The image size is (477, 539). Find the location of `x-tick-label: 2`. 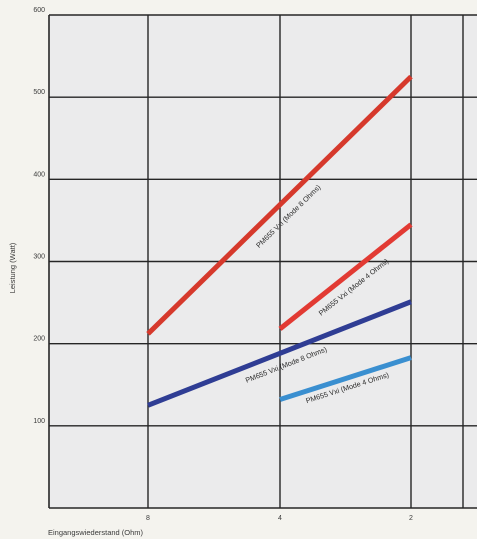

x-tick-label: 2 is located at coordinates (411, 518).